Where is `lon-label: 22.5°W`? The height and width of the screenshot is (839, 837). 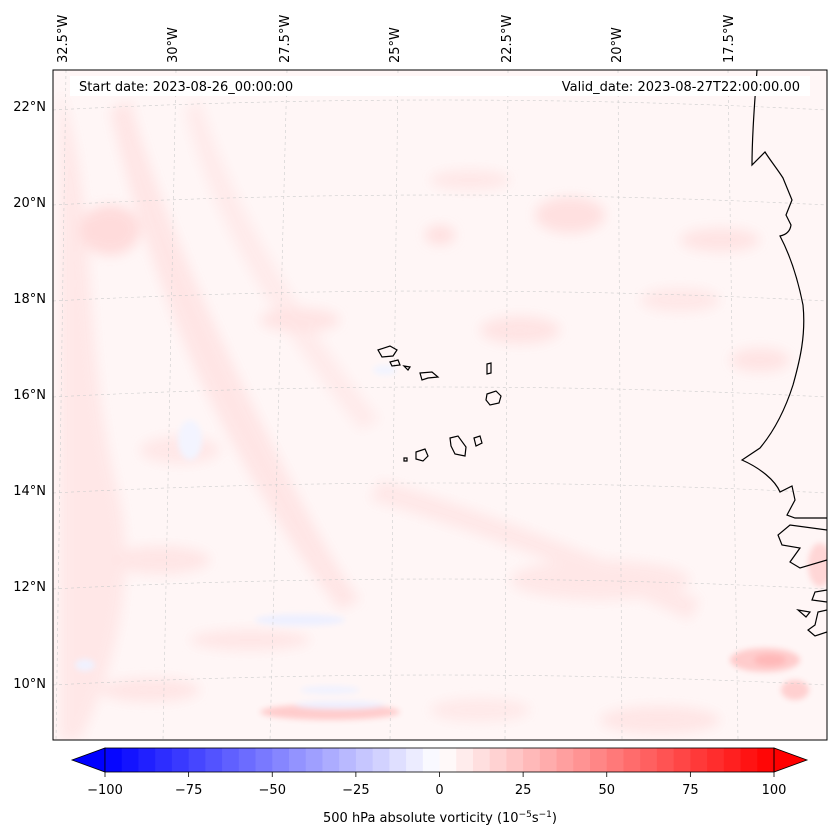 lon-label: 22.5°W is located at coordinates (507, 39).